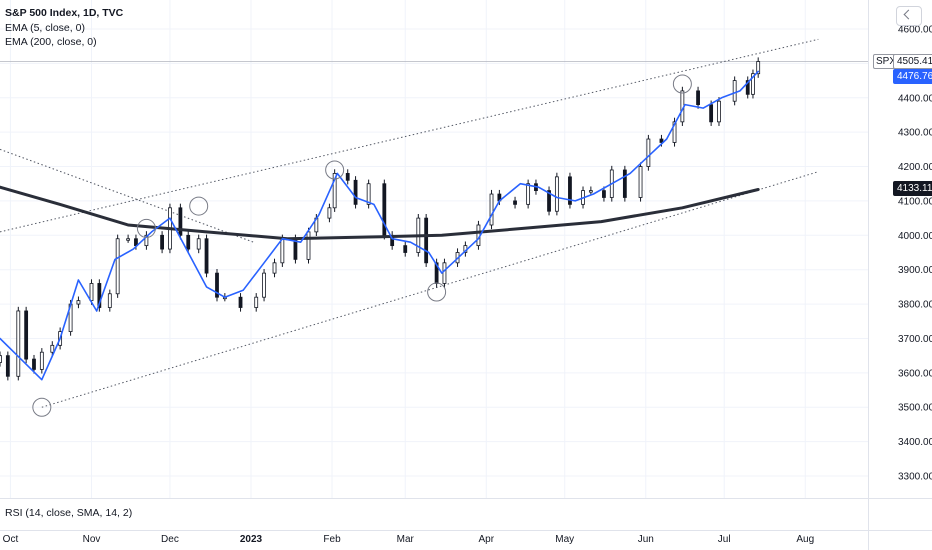 The image size is (932, 550). I want to click on y-tick-label: 4400.00, so click(915, 98).